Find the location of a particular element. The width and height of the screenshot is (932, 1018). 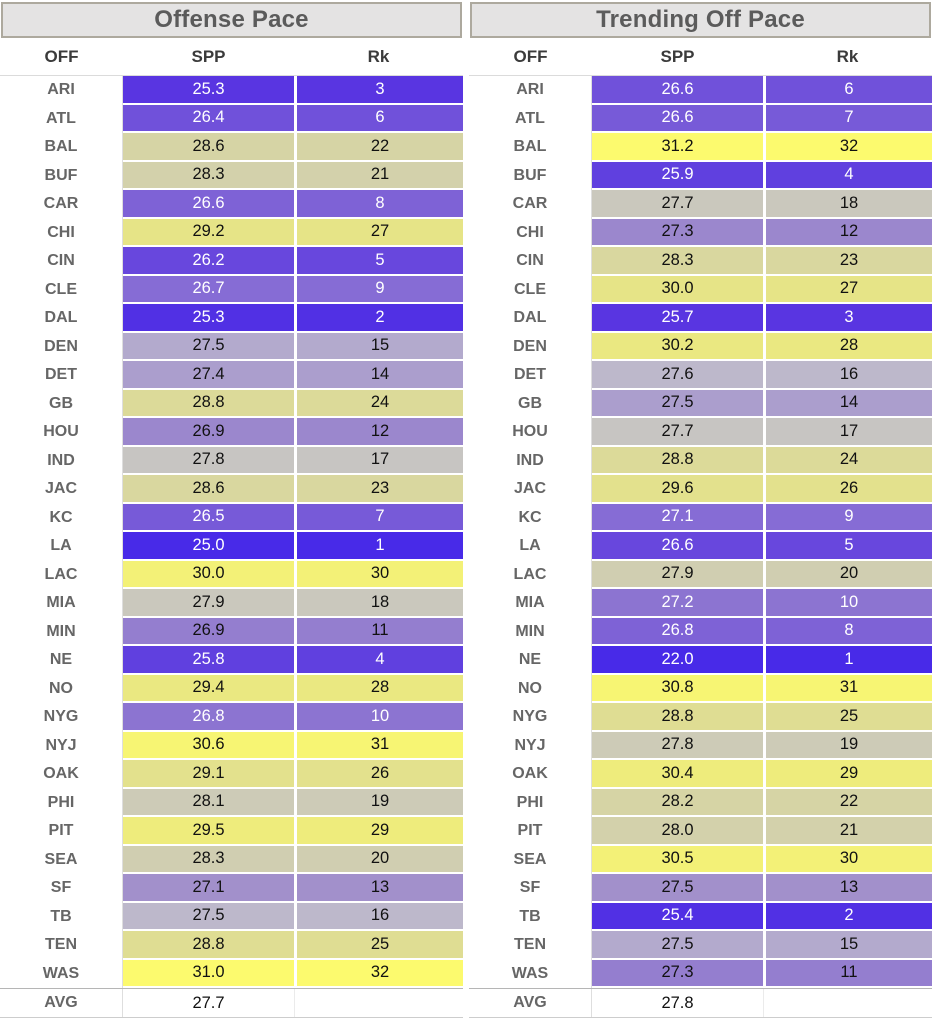

rank-value: 14 is located at coordinates (378, 375).